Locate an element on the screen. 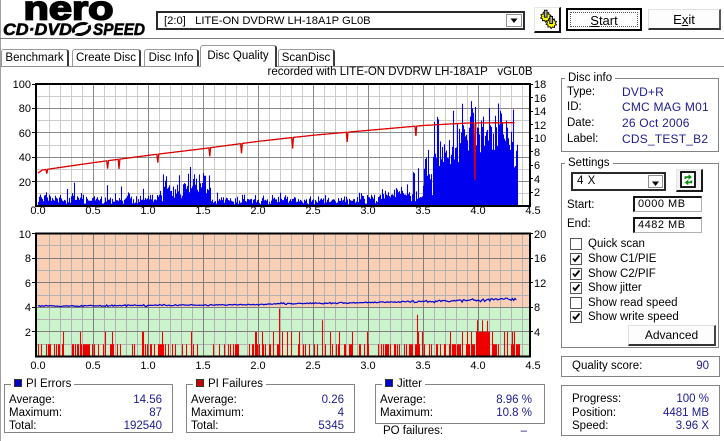  svg-text: 14 is located at coordinates (540, 112).